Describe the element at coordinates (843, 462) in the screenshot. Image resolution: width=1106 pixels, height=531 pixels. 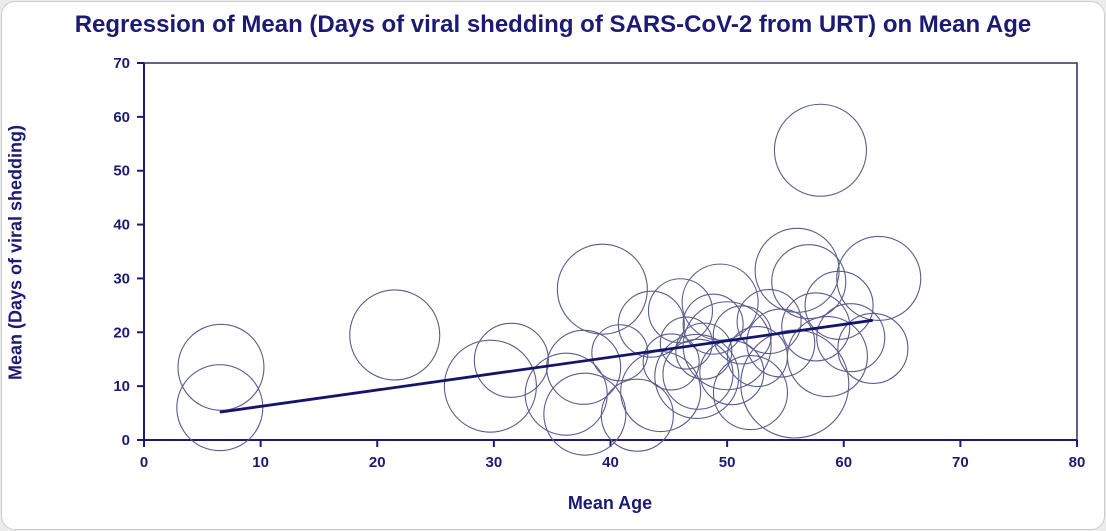
I see `x-tick-label: 60` at that location.